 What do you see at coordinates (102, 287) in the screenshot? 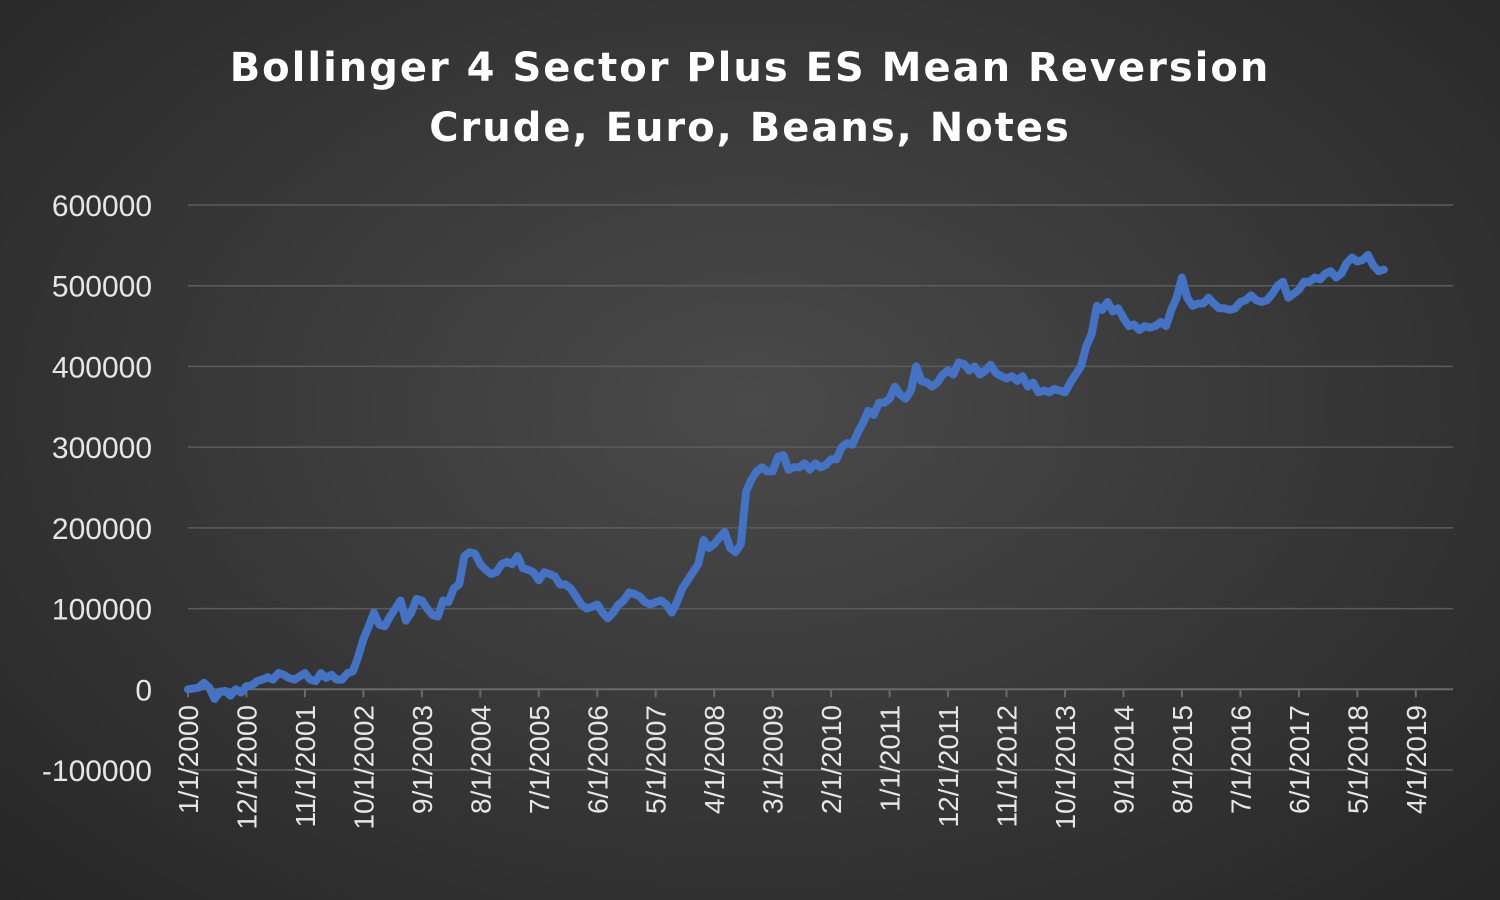
I see `y-tick-label: 500000` at bounding box center [102, 287].